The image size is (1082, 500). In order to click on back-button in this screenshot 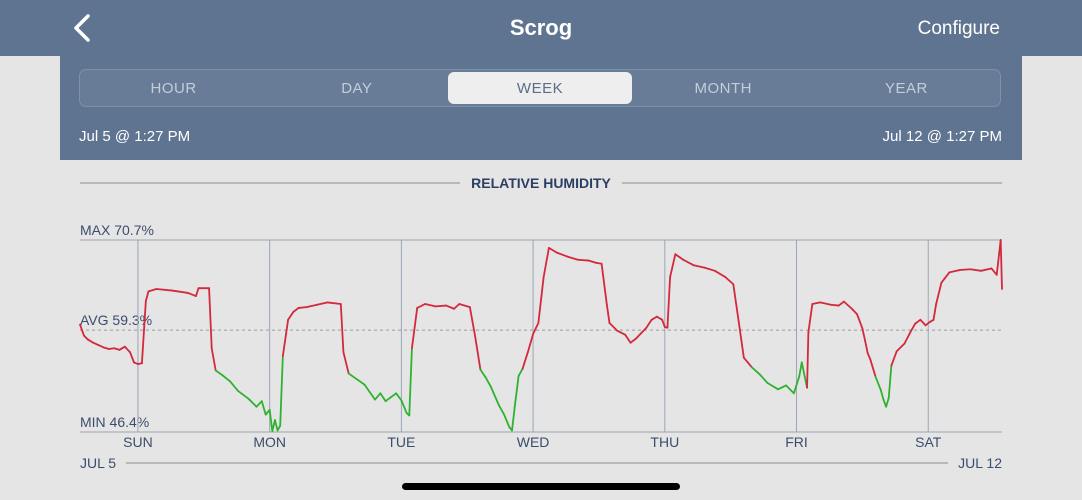, I will do `click(82, 28)`.